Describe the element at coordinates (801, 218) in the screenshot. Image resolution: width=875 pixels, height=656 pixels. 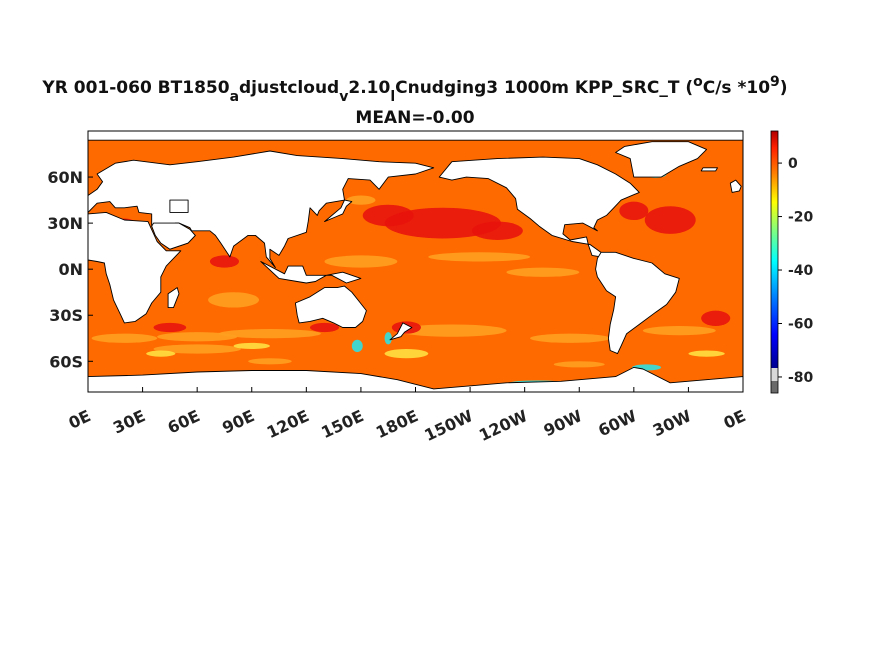
I see `colorbar-tick-label: -20` at that location.